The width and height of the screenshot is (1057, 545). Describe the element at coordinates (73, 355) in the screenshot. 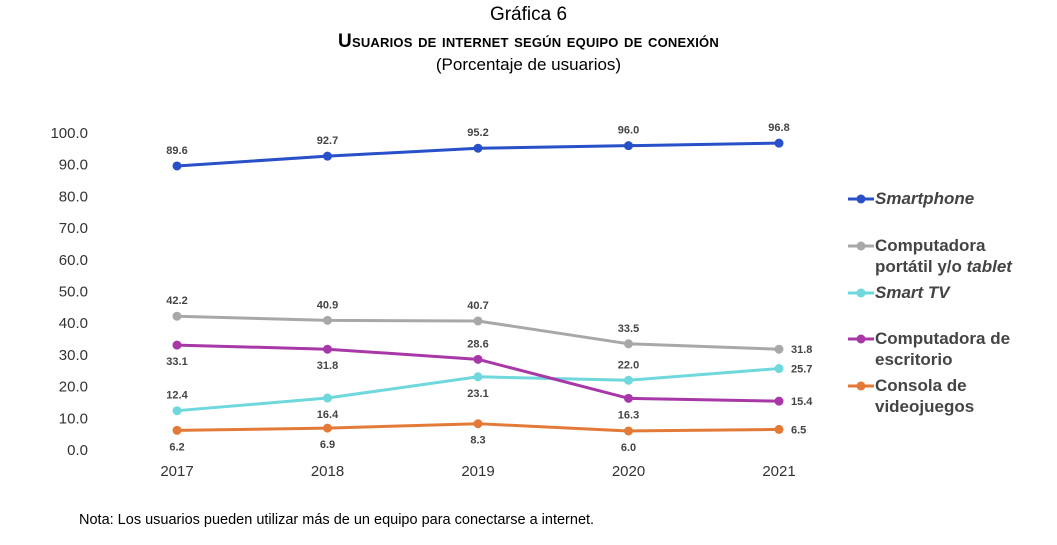

I see `y-tick-label: 30.0` at that location.